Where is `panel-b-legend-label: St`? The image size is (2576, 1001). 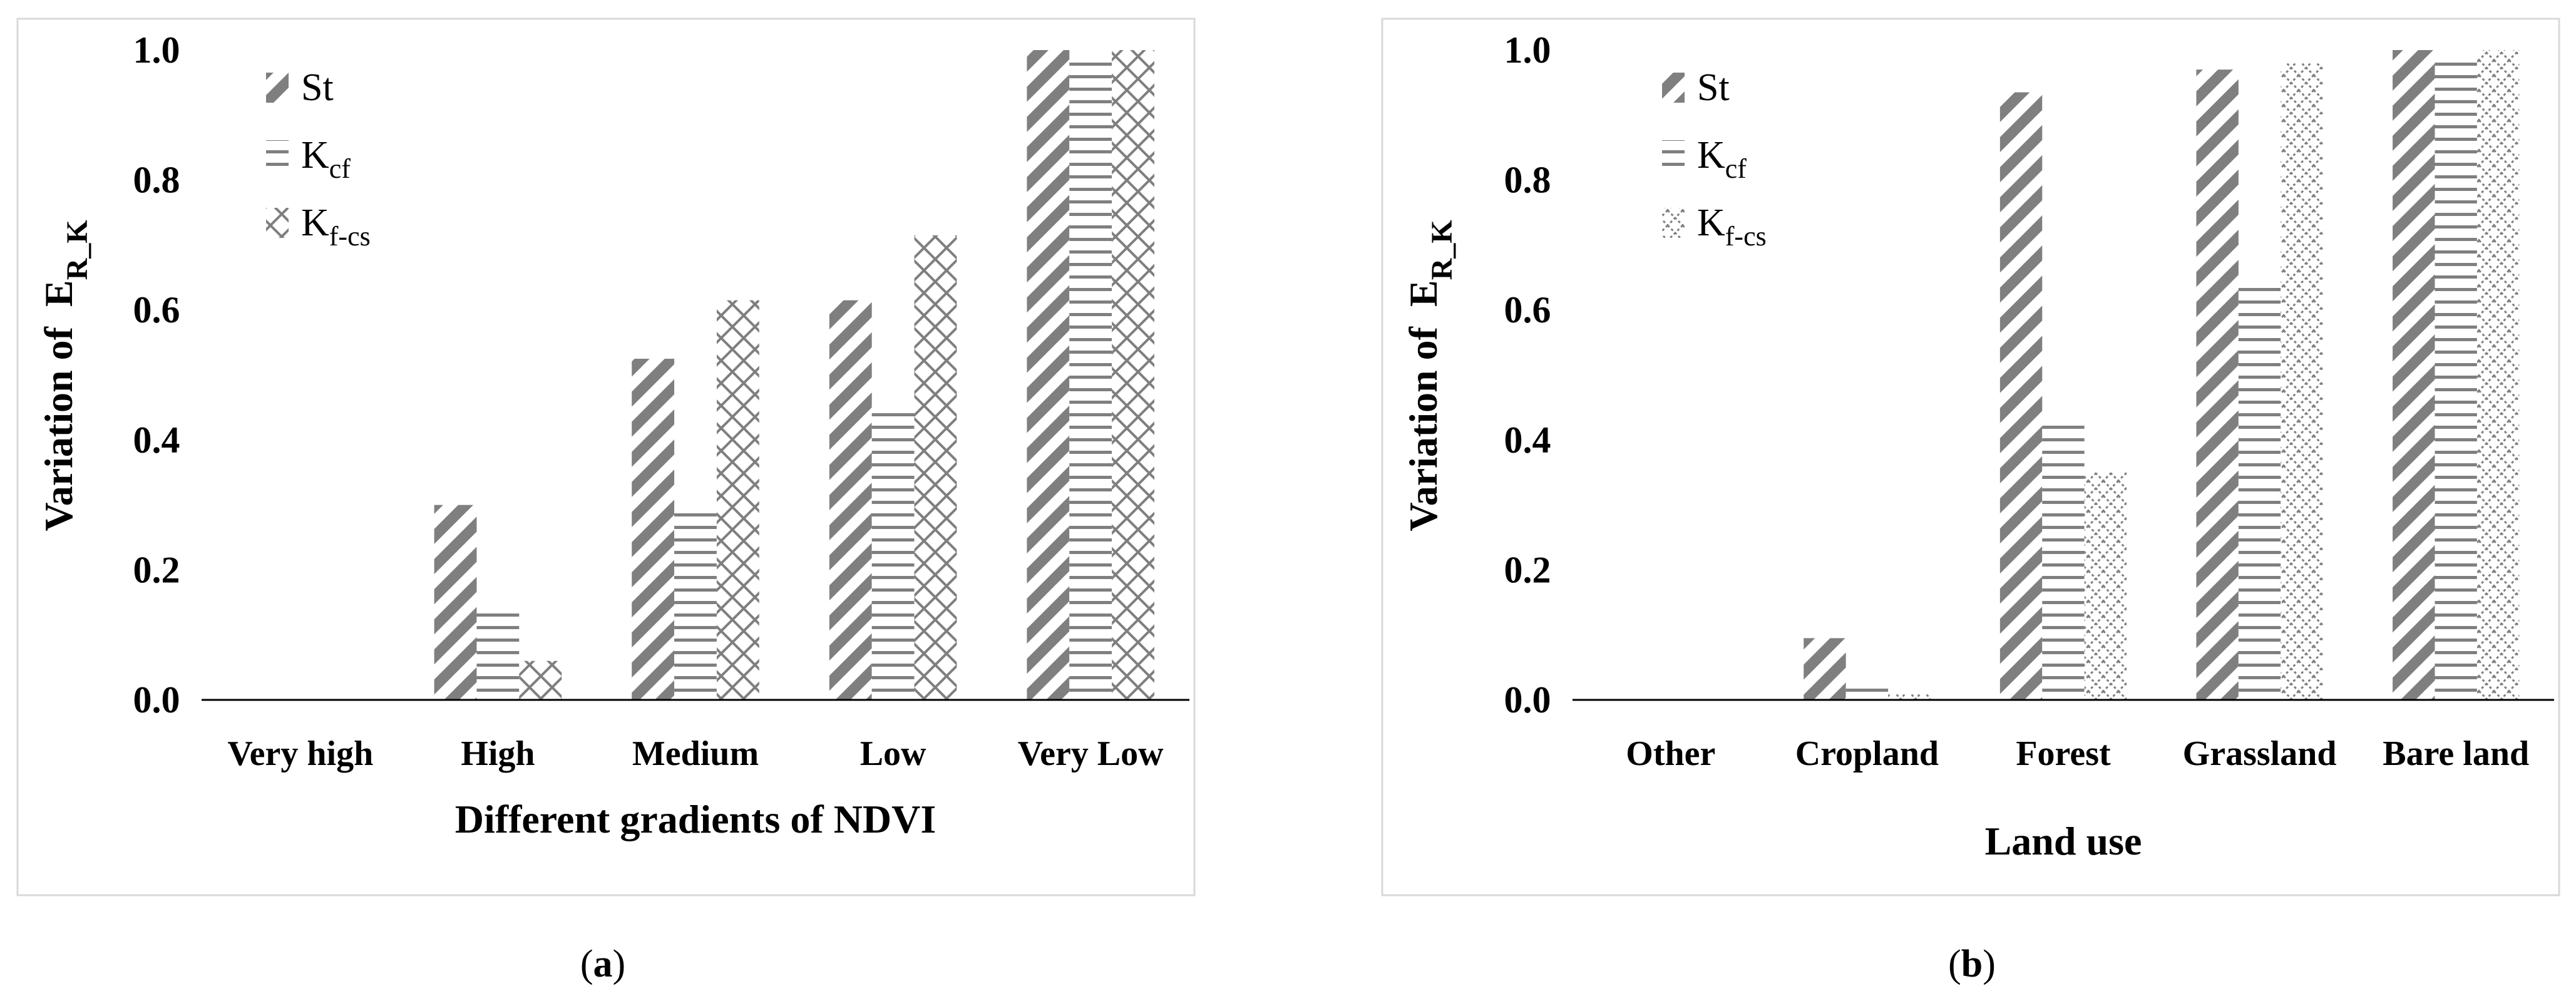 panel-b-legend-label: St is located at coordinates (1713, 87).